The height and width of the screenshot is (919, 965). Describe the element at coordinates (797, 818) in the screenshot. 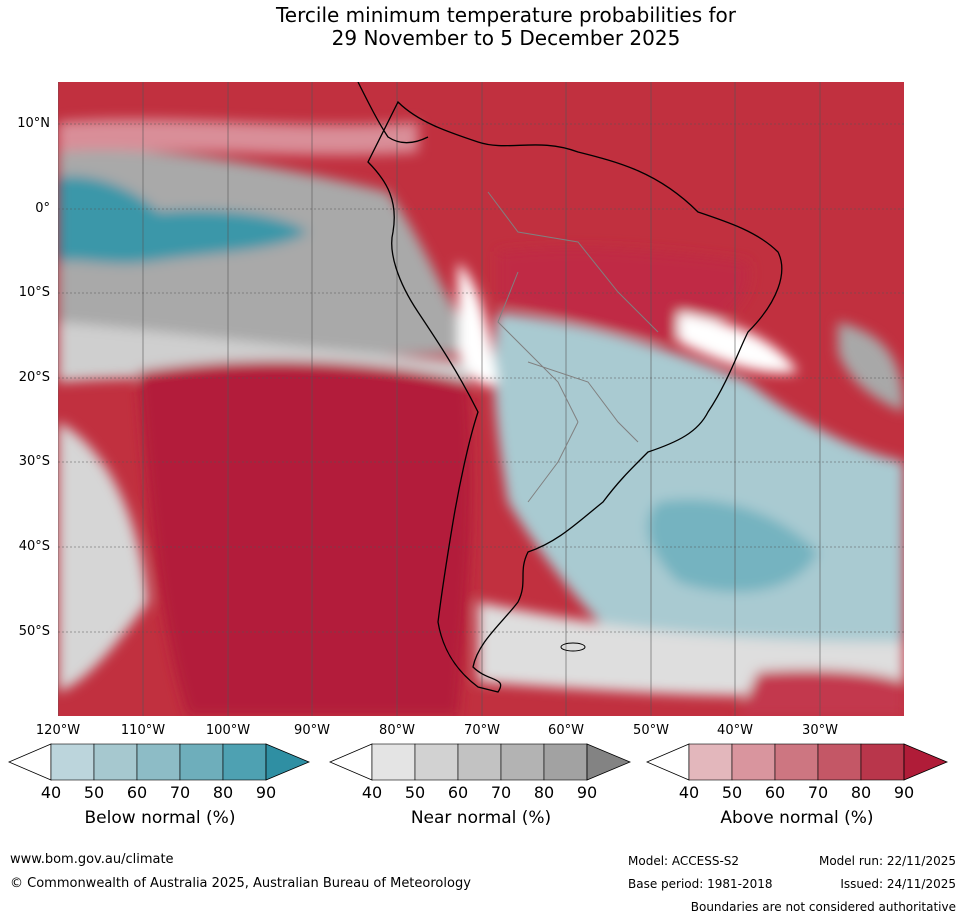

I see `colorbar-above-label: Above normal (%)` at that location.